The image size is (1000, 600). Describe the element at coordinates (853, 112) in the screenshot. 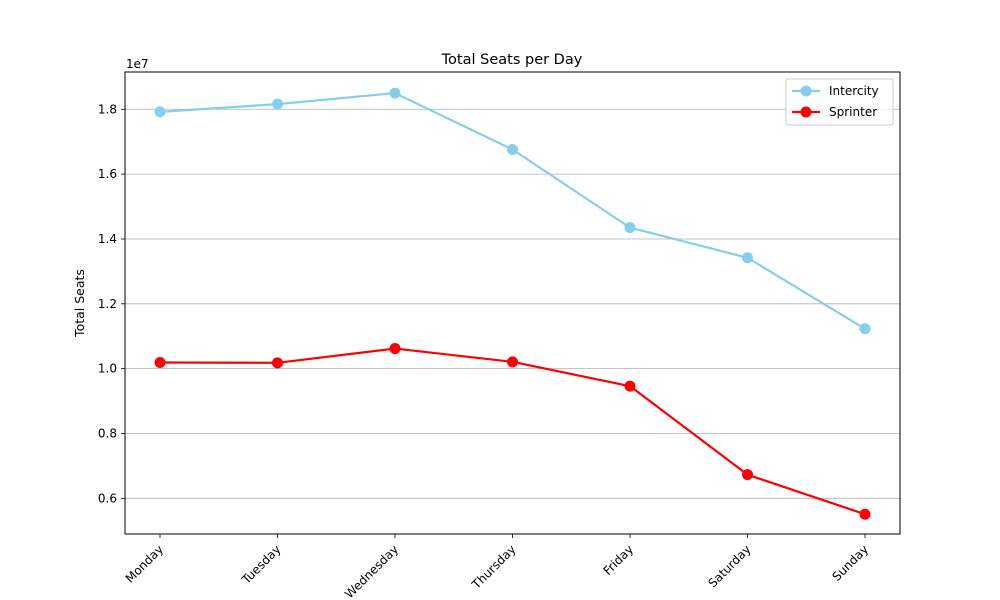

I see `legend-label: Sprinter` at that location.